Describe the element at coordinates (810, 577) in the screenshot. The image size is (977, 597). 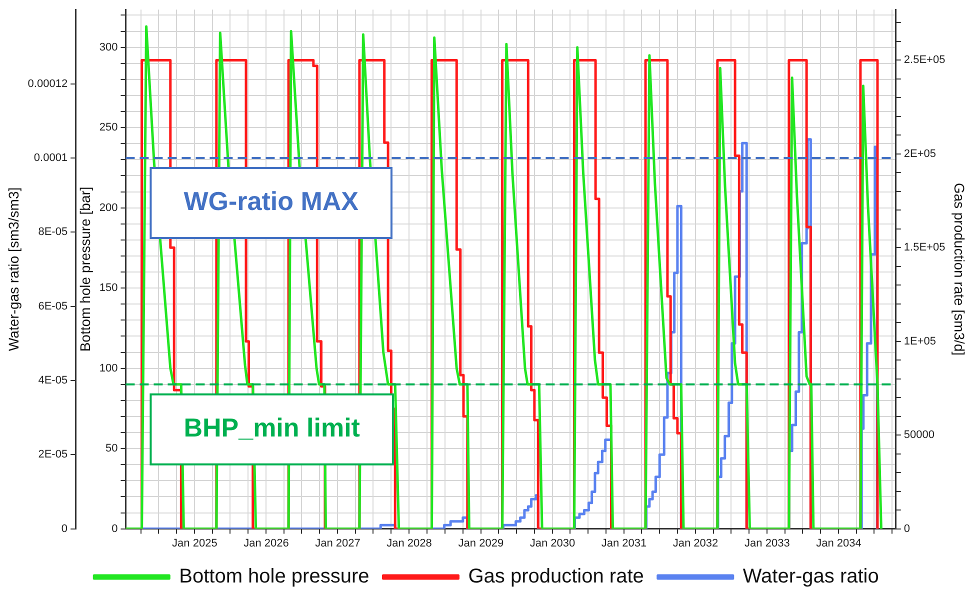
I see `legend-label: Water-gas ratio` at that location.